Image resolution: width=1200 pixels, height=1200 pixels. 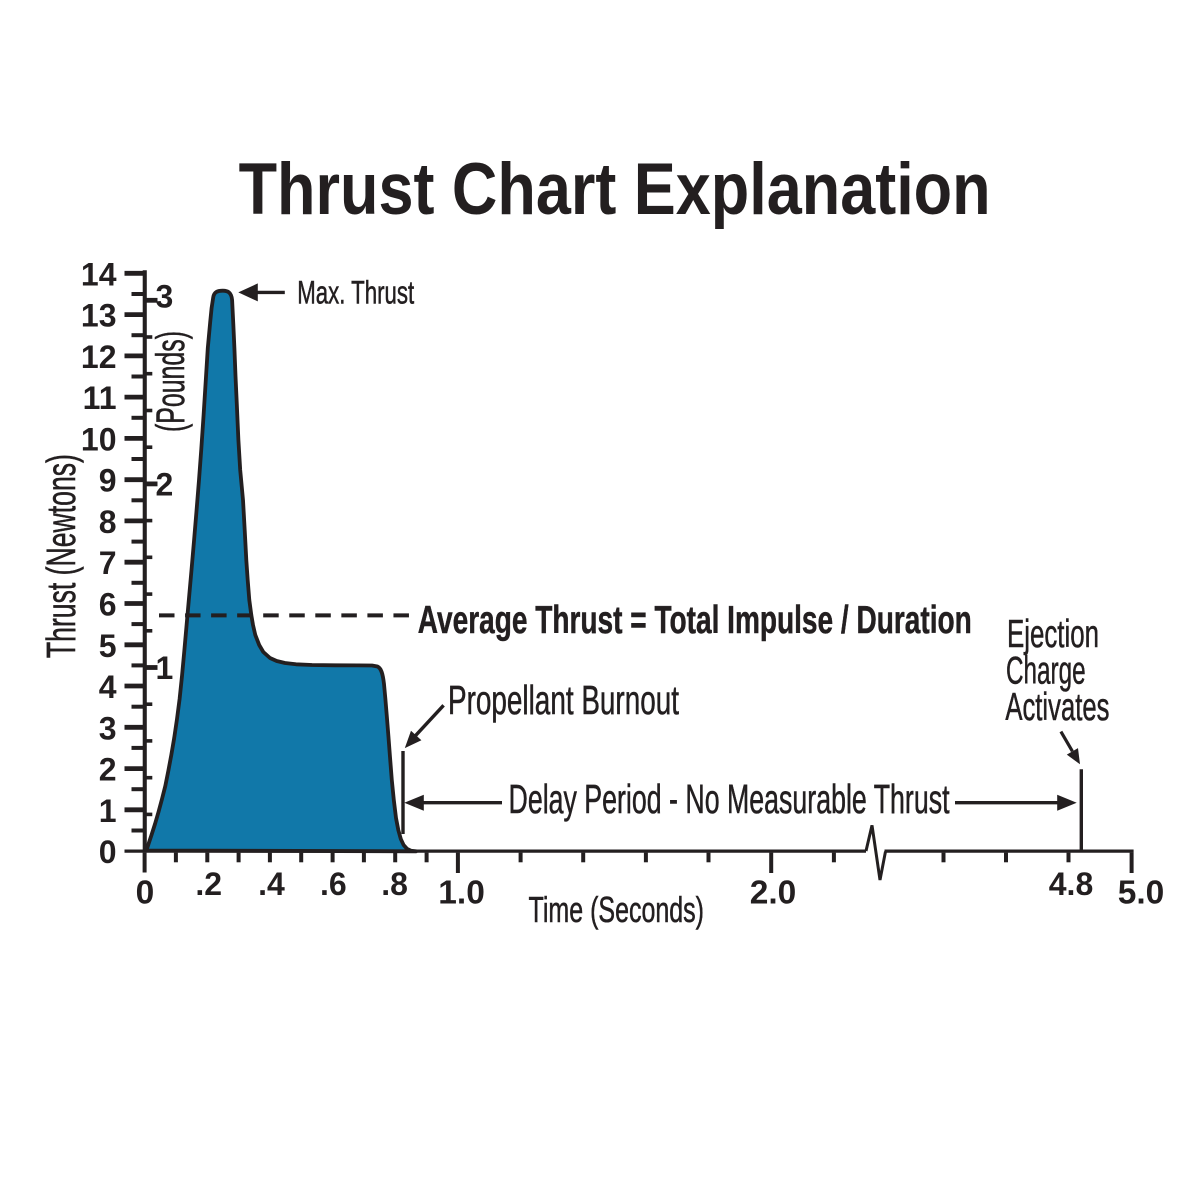 I want to click on svg-text: Activates, so click(x=1057, y=707).